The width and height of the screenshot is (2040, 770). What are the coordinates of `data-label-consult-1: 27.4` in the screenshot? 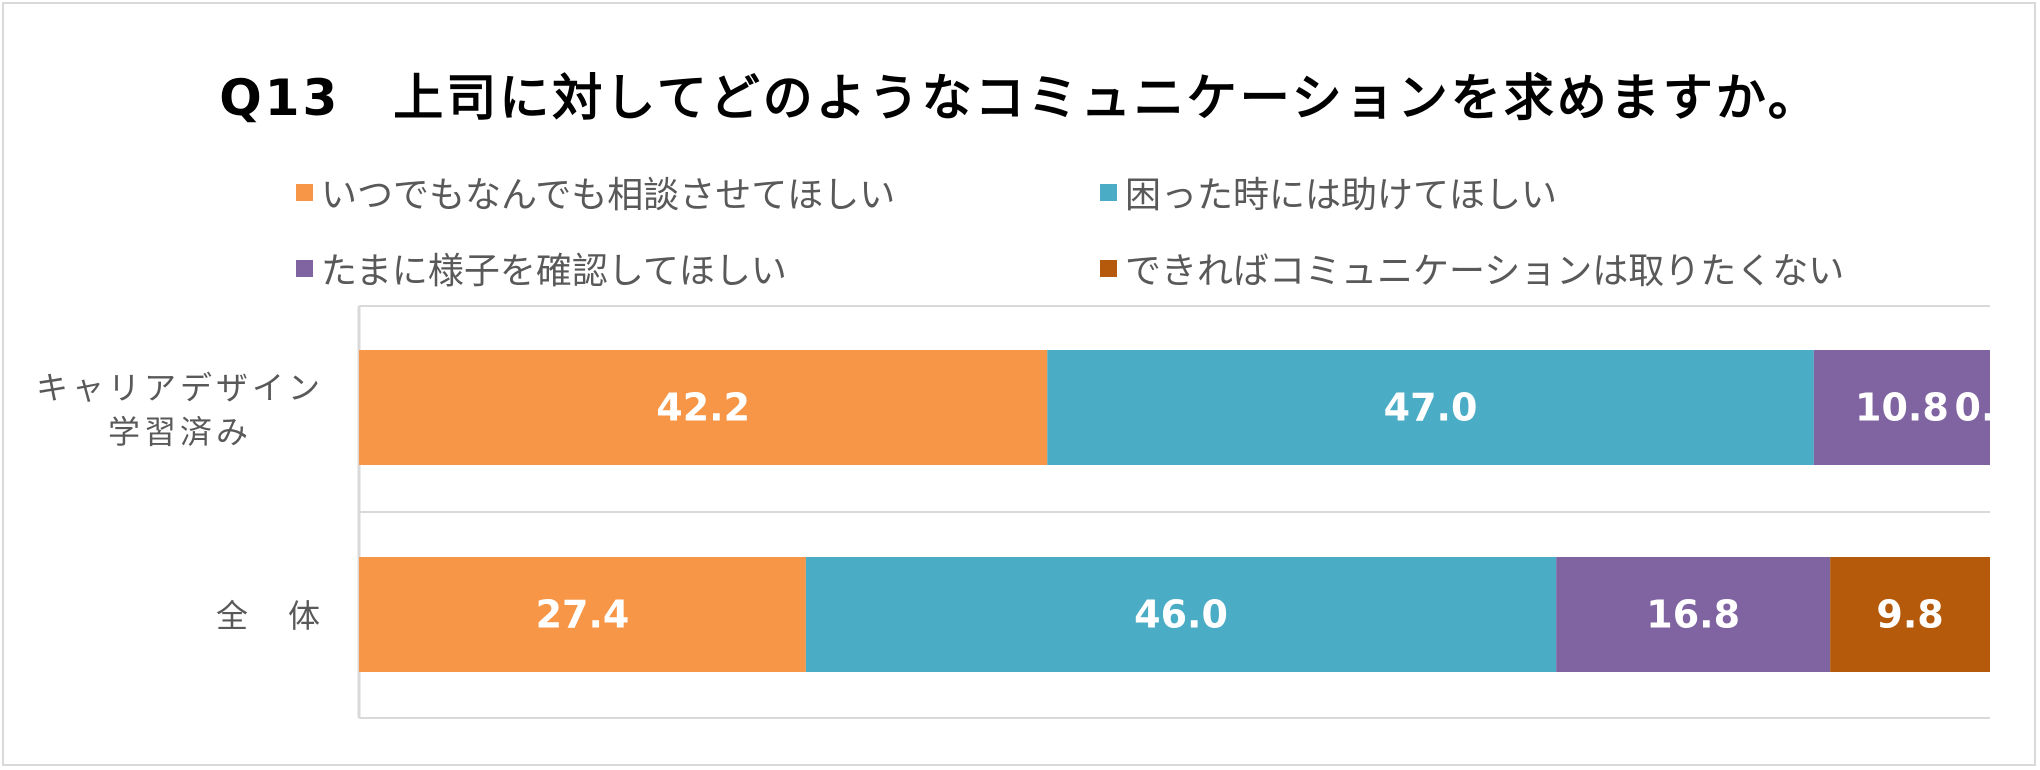 It's located at (583, 615).